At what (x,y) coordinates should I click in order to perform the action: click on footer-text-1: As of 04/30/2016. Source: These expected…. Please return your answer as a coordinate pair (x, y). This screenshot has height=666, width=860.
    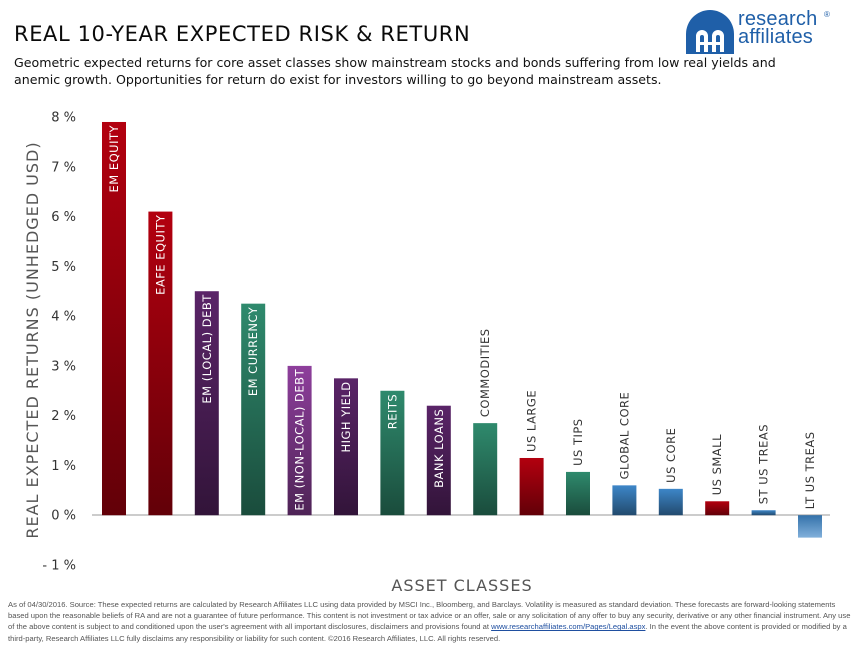
    Looking at the image, I should click on (429, 616).